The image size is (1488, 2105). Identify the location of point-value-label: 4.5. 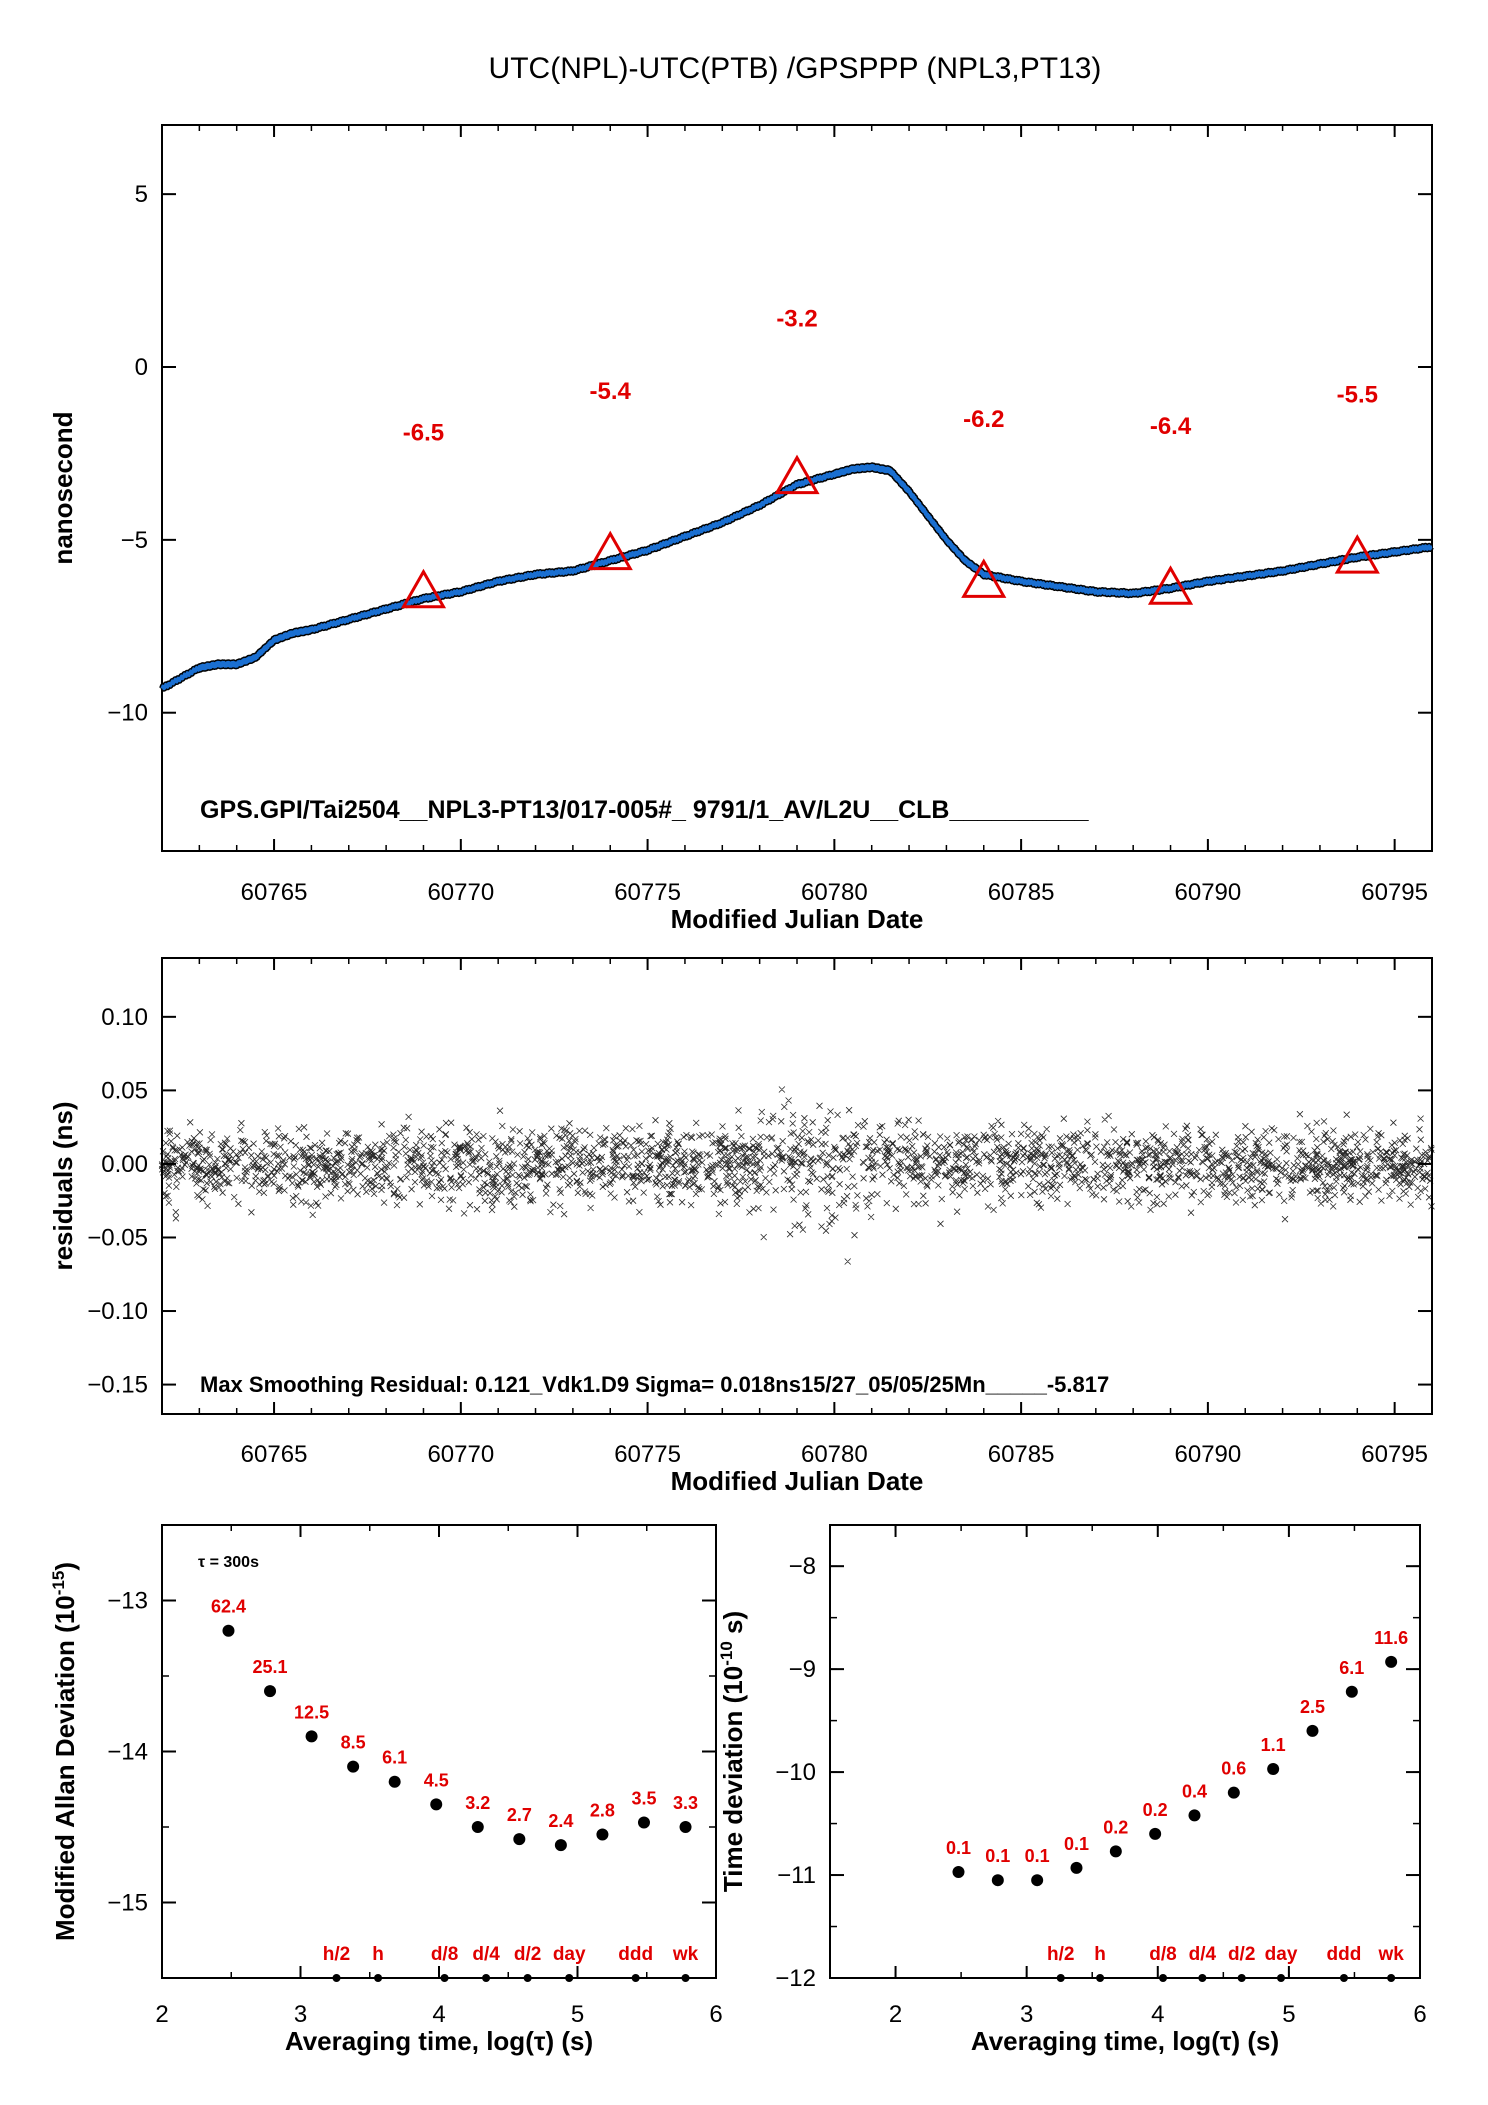
(436, 1780).